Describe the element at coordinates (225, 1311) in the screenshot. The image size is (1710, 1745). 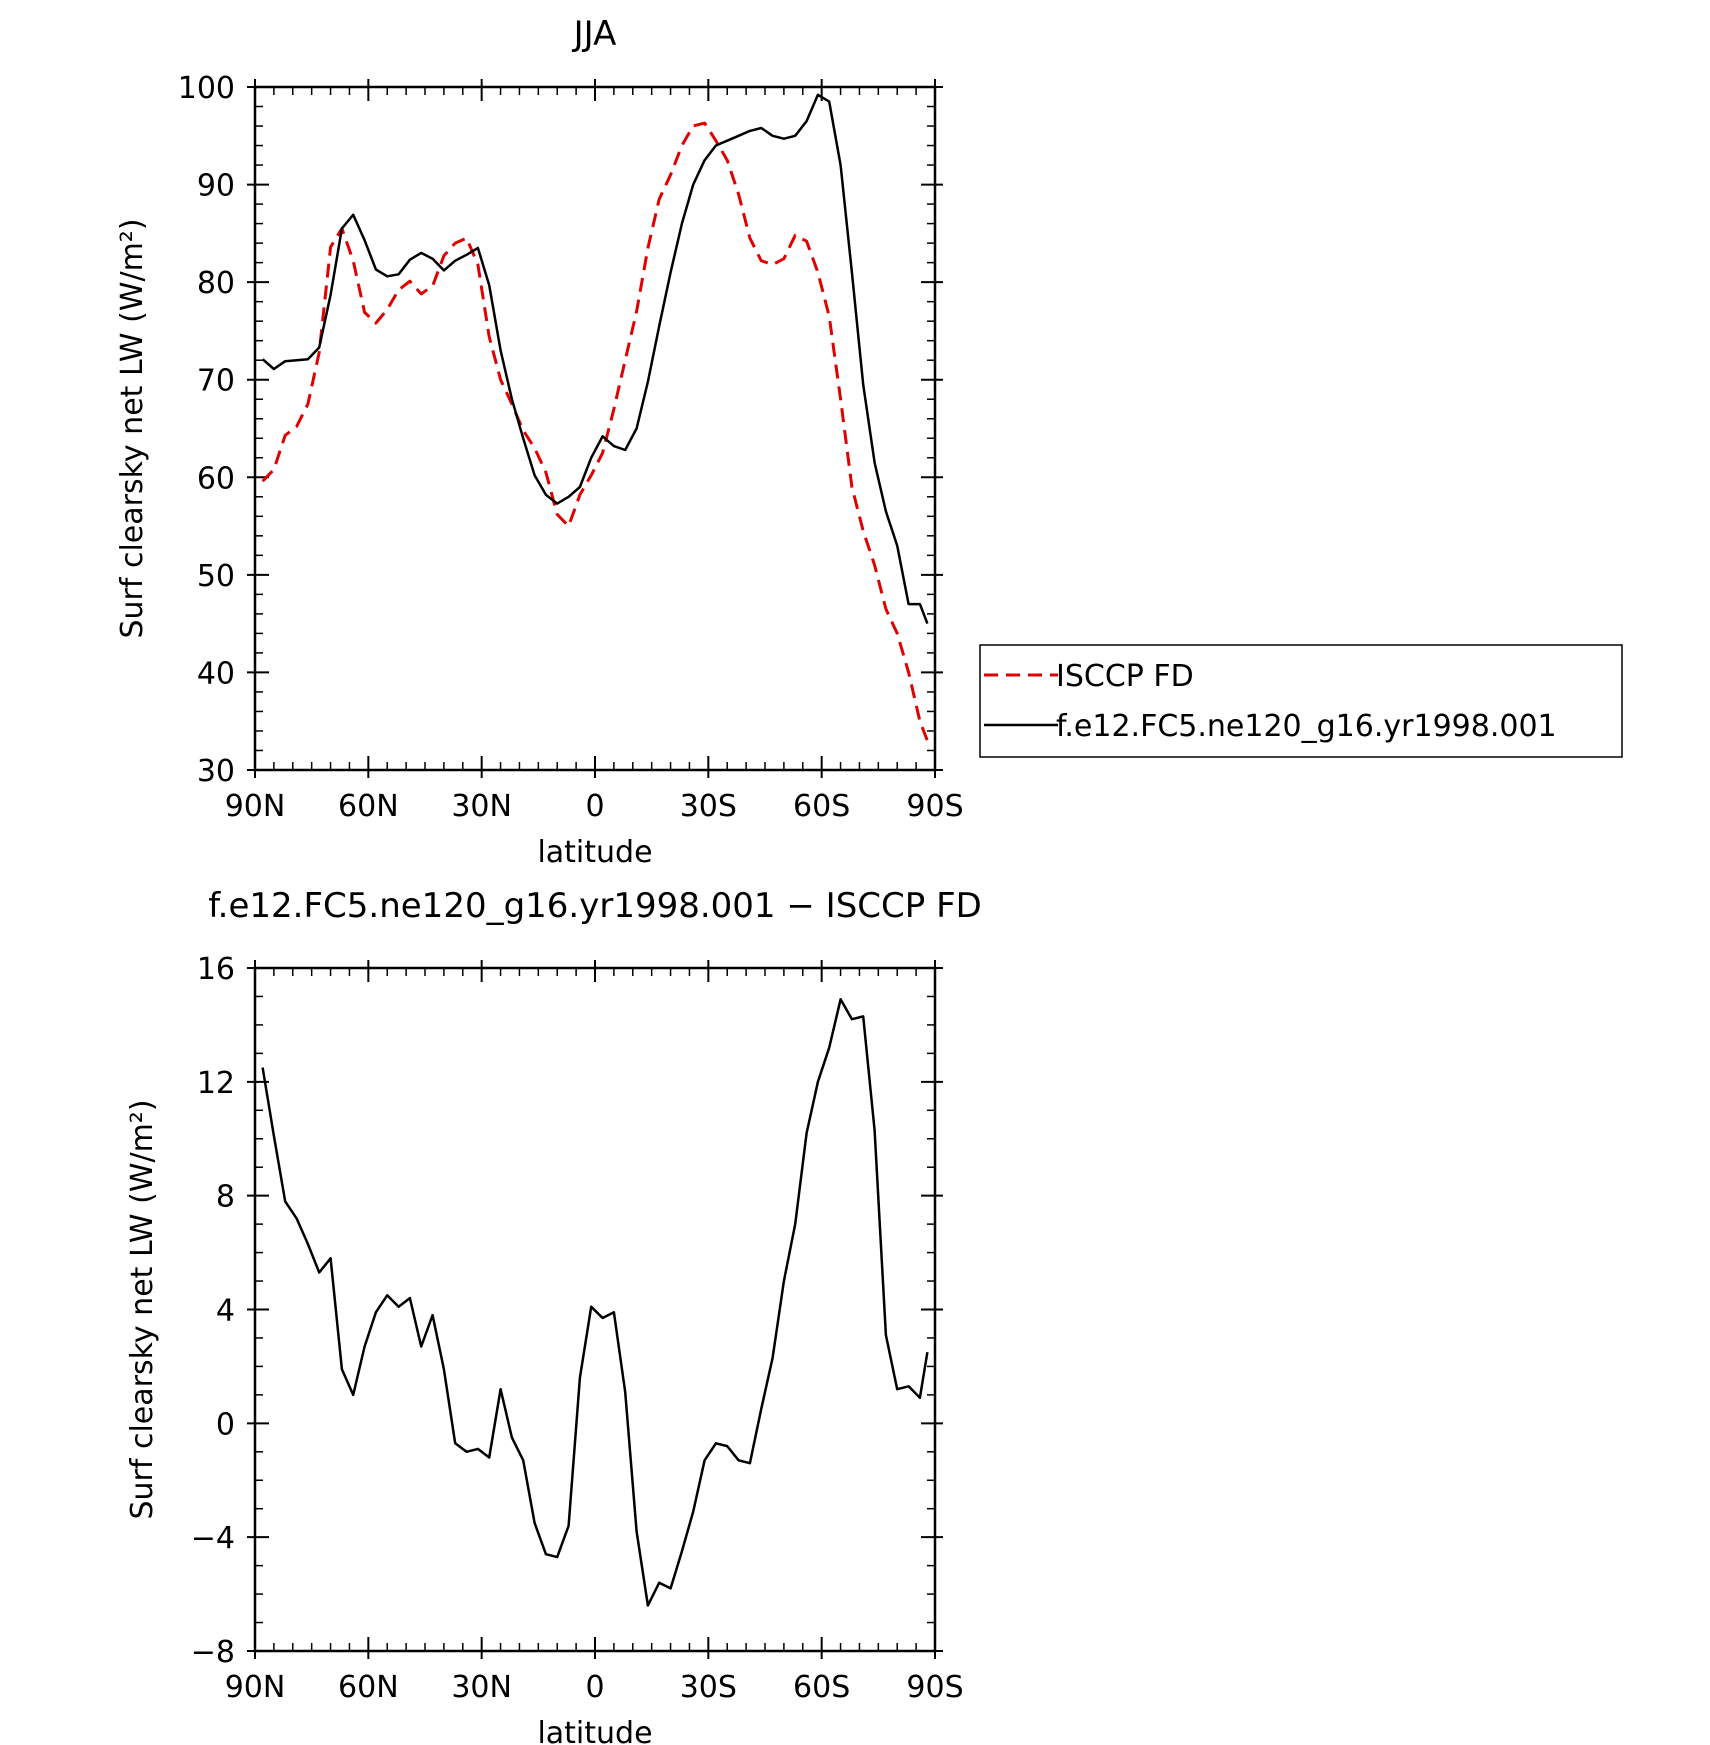
I see `y-tick-label: 4` at that location.